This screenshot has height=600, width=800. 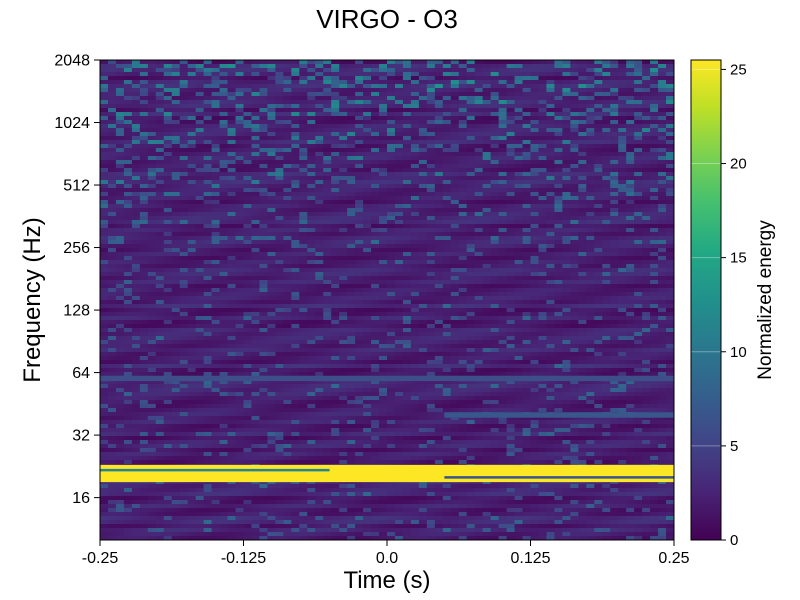 I want to click on y-tick-label: 128, so click(x=76, y=311).